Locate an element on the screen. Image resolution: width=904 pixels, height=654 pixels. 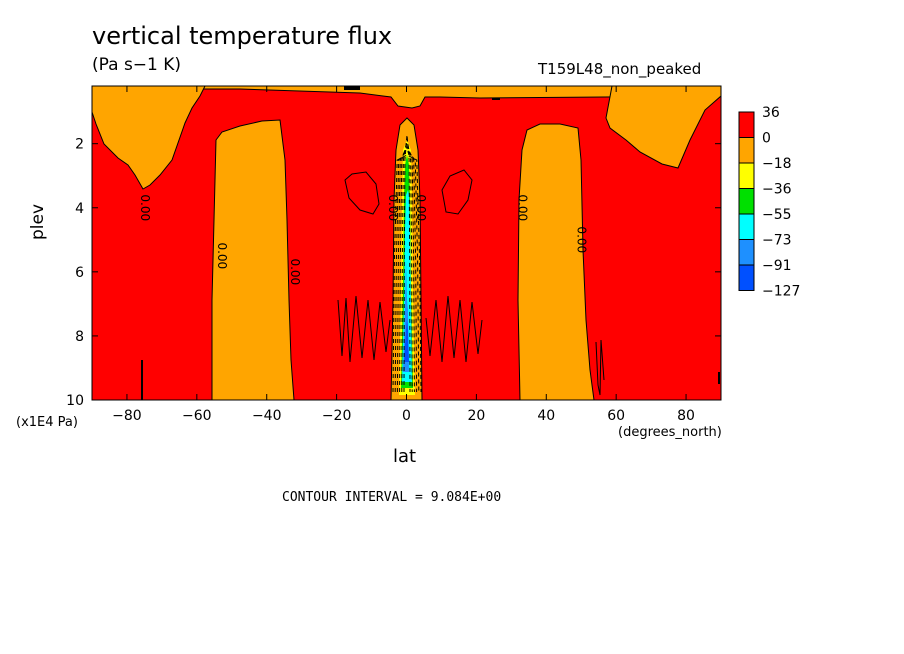
chart-title: vertical temperature flux is located at coordinates (242, 36).